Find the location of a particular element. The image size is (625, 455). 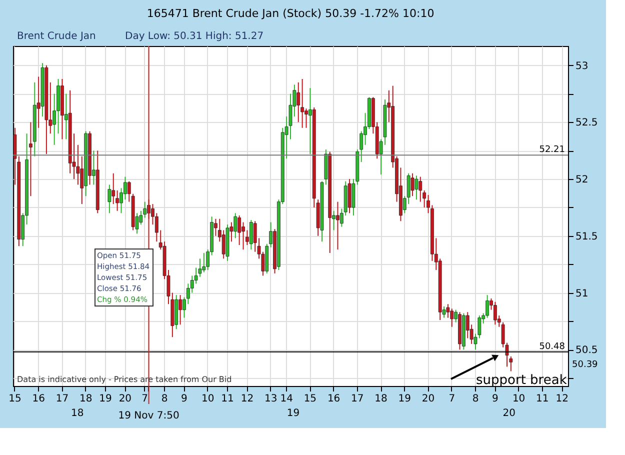

chart-subtitle: Day Low: 50.31 High: 51.27 is located at coordinates (194, 36).